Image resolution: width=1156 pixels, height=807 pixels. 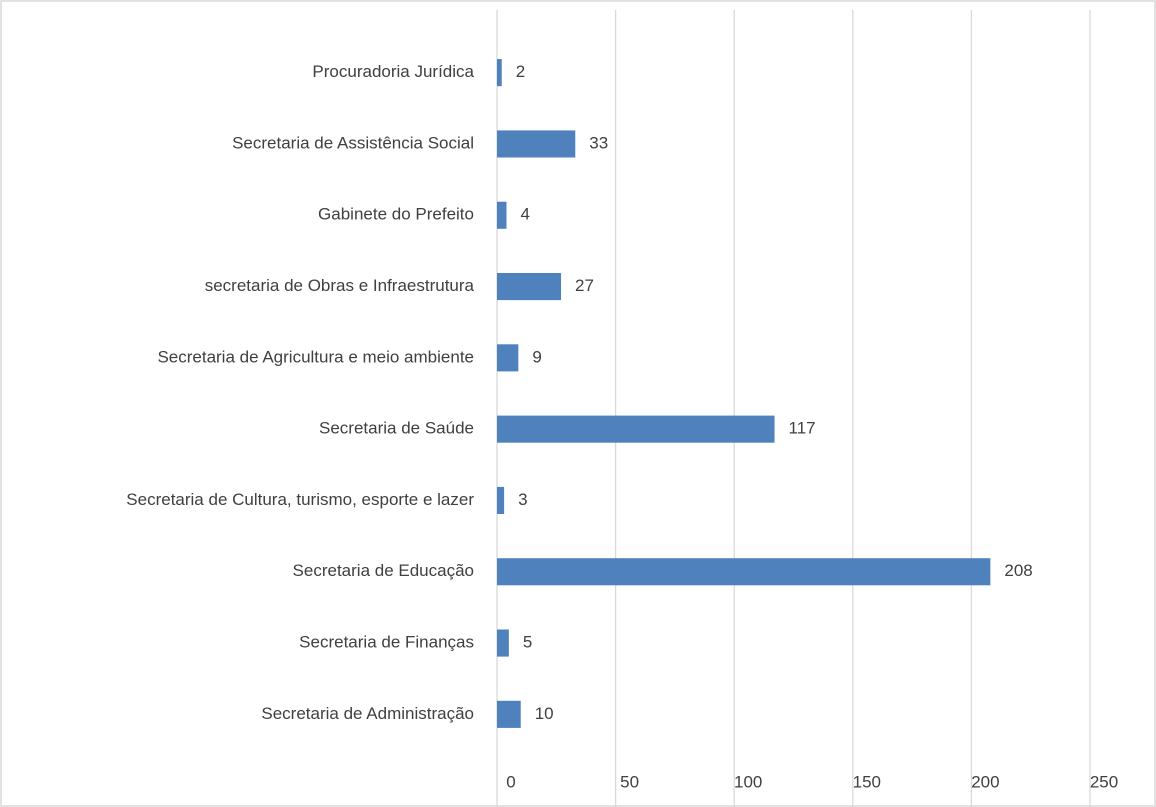 What do you see at coordinates (544, 713) in the screenshot?
I see `value-label: 10` at bounding box center [544, 713].